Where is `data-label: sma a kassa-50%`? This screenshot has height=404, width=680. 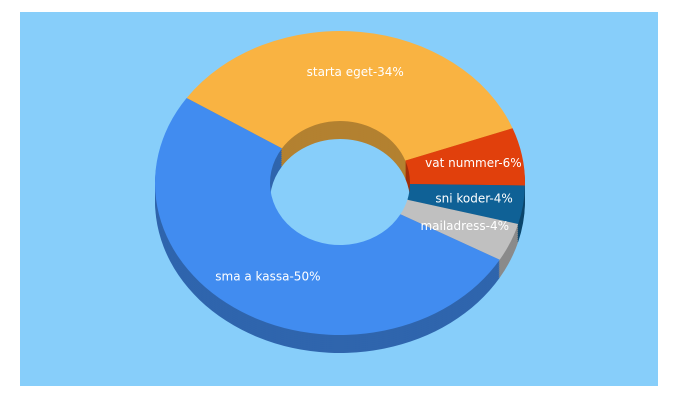 data-label: sma a kassa-50% is located at coordinates (267, 276).